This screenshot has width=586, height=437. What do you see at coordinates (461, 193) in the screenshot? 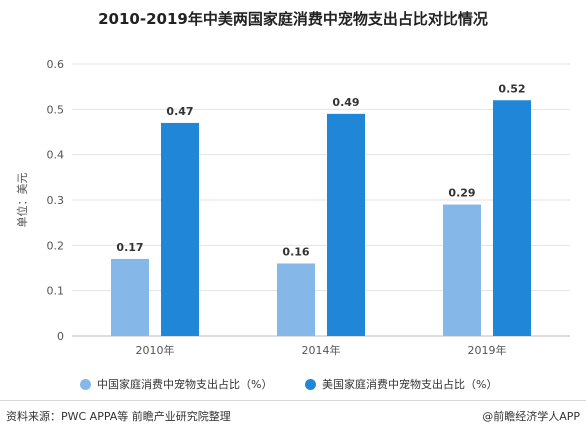
I see `data-label: 0.29` at bounding box center [461, 193].